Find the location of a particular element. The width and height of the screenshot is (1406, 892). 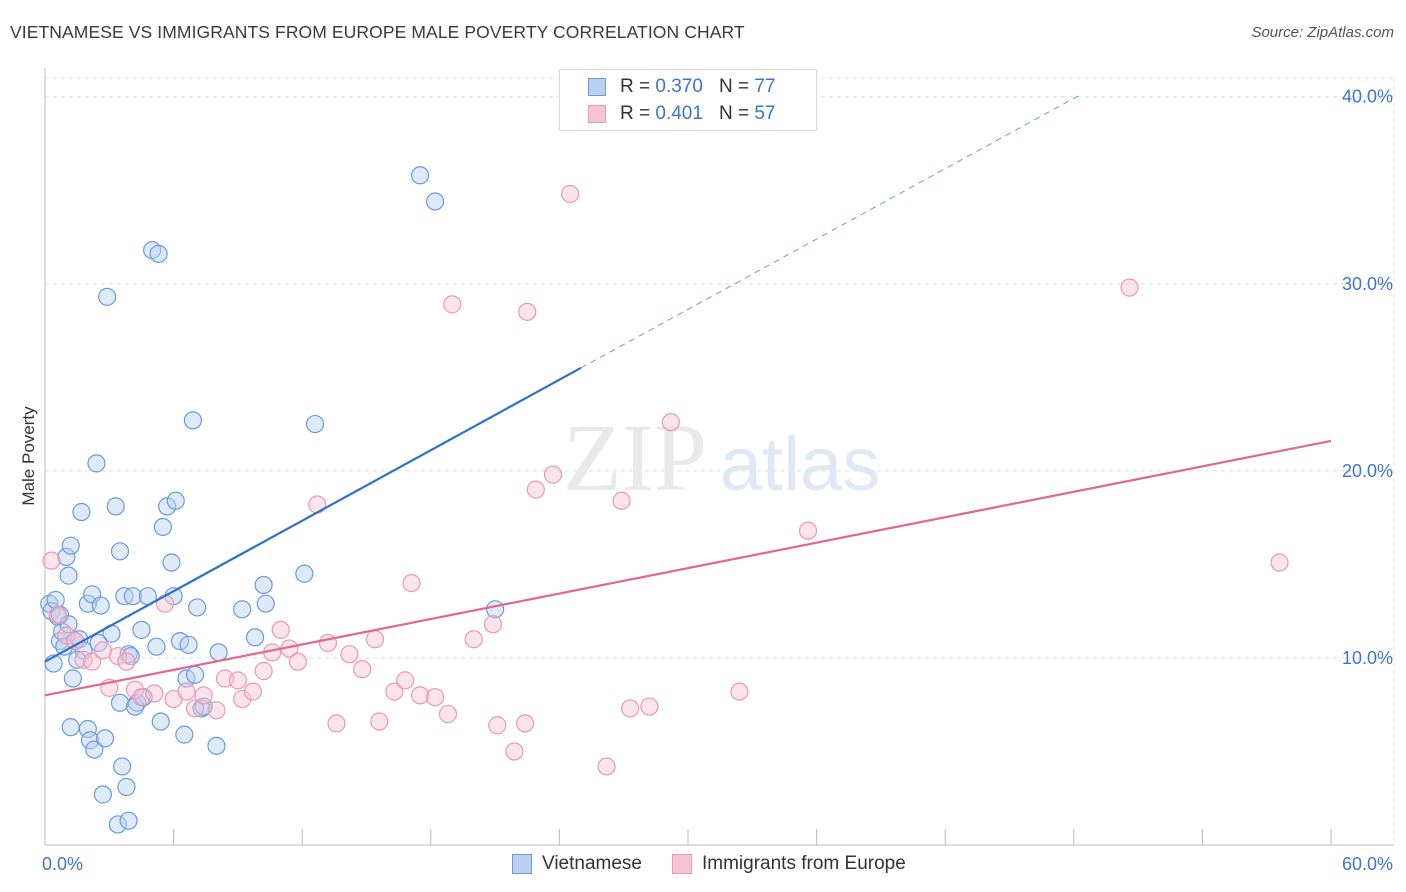

y-tick-label: 40.0% is located at coordinates (1367, 97).